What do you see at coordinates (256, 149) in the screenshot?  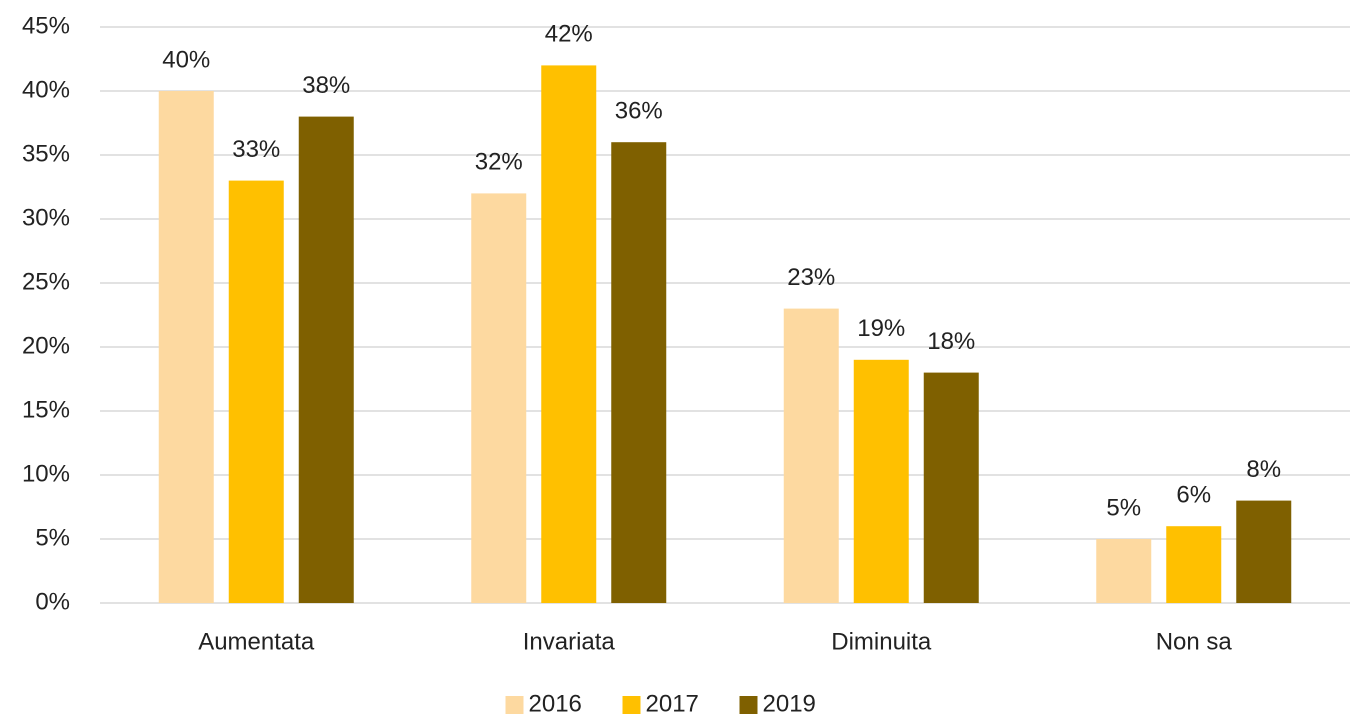 I see `data-label: 33%` at bounding box center [256, 149].